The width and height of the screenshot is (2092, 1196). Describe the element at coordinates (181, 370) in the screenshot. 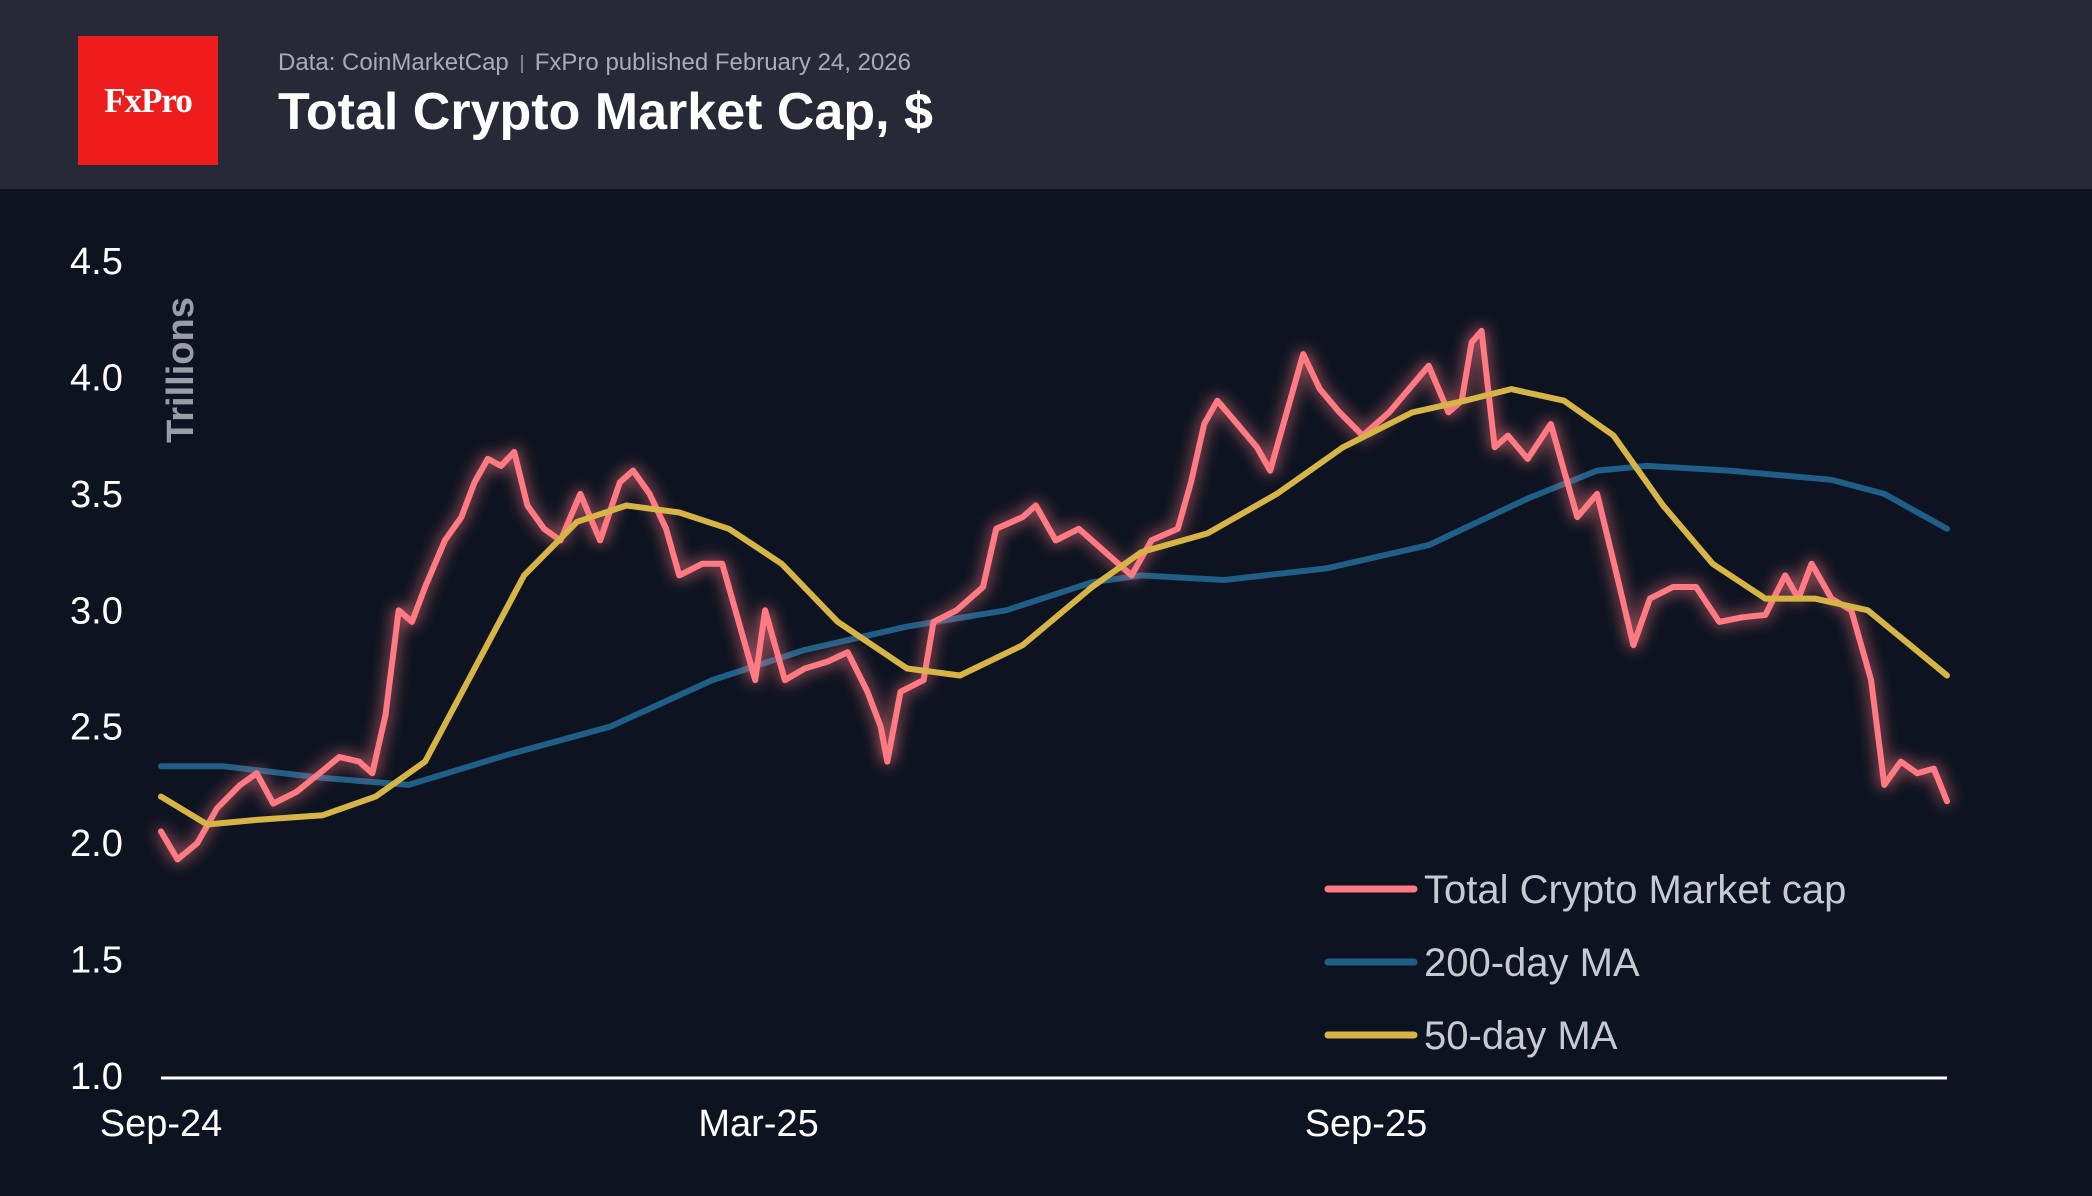

I see `y-axis-title: Trillions` at that location.